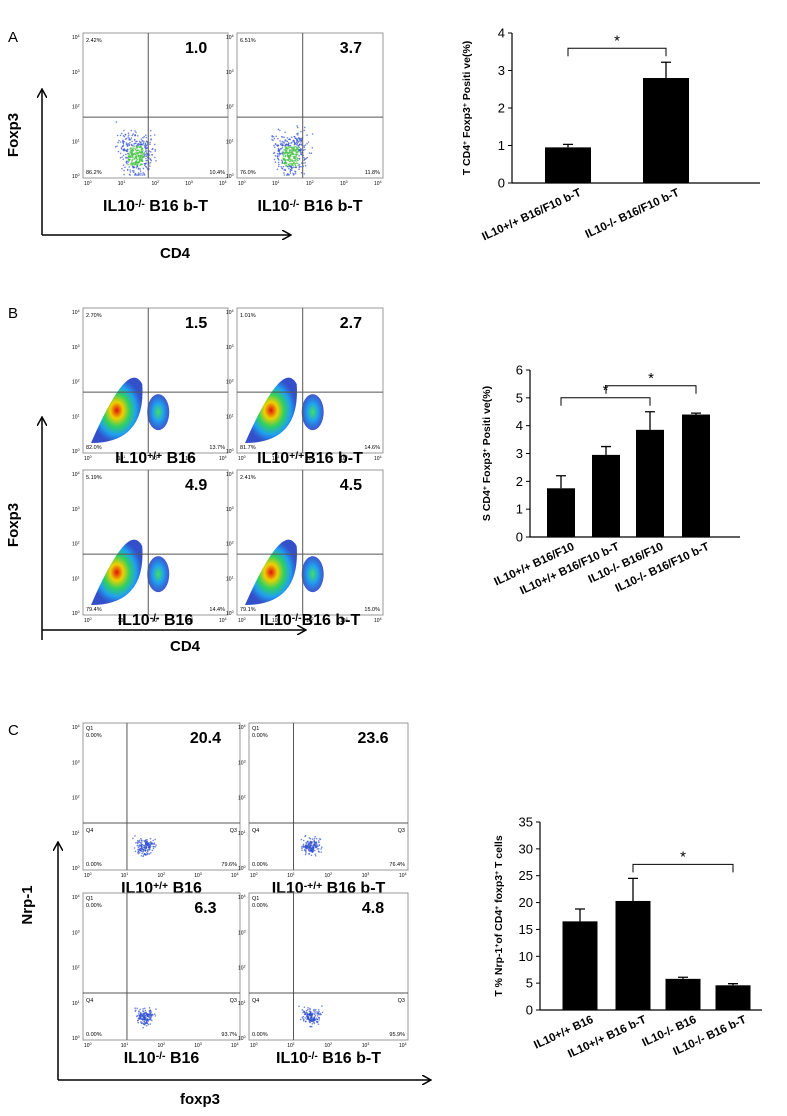  What do you see at coordinates (223, 183) in the screenshot?
I see `log-tick-label: 10⁴` at bounding box center [223, 183].